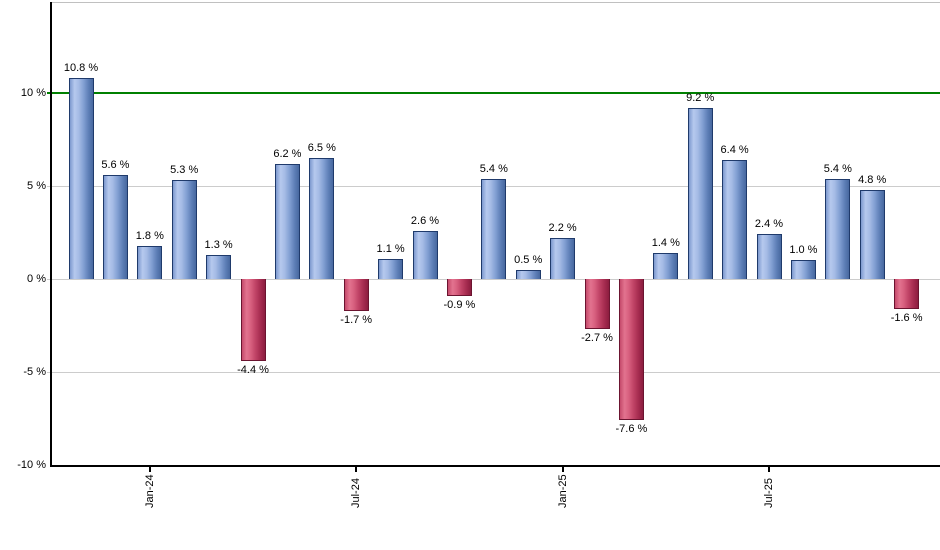  I want to click on bar-value-label: 1.3 %, so click(218, 244).